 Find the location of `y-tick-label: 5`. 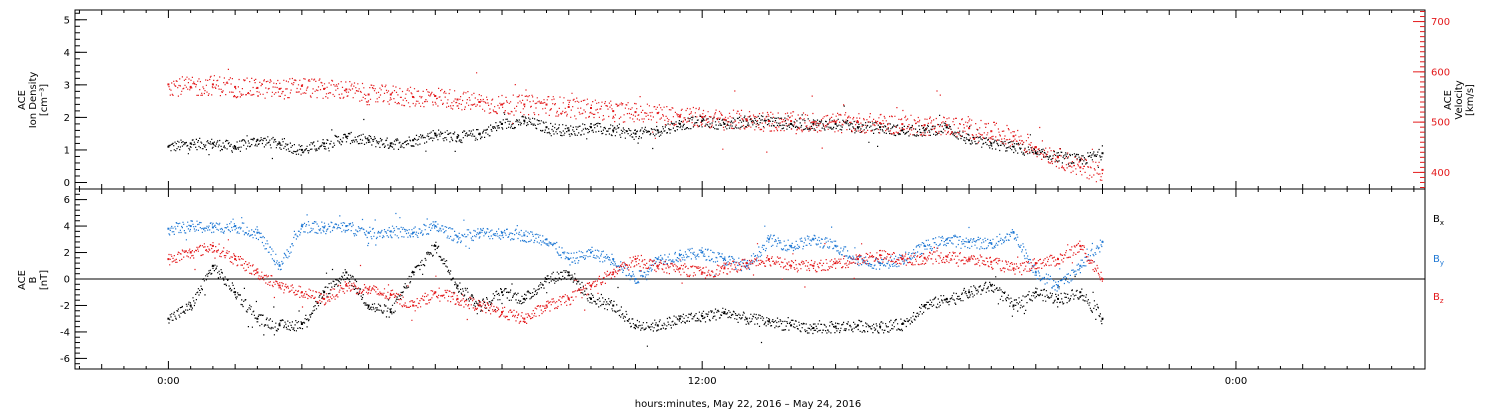

y-tick-label: 5 is located at coordinates (67, 20).